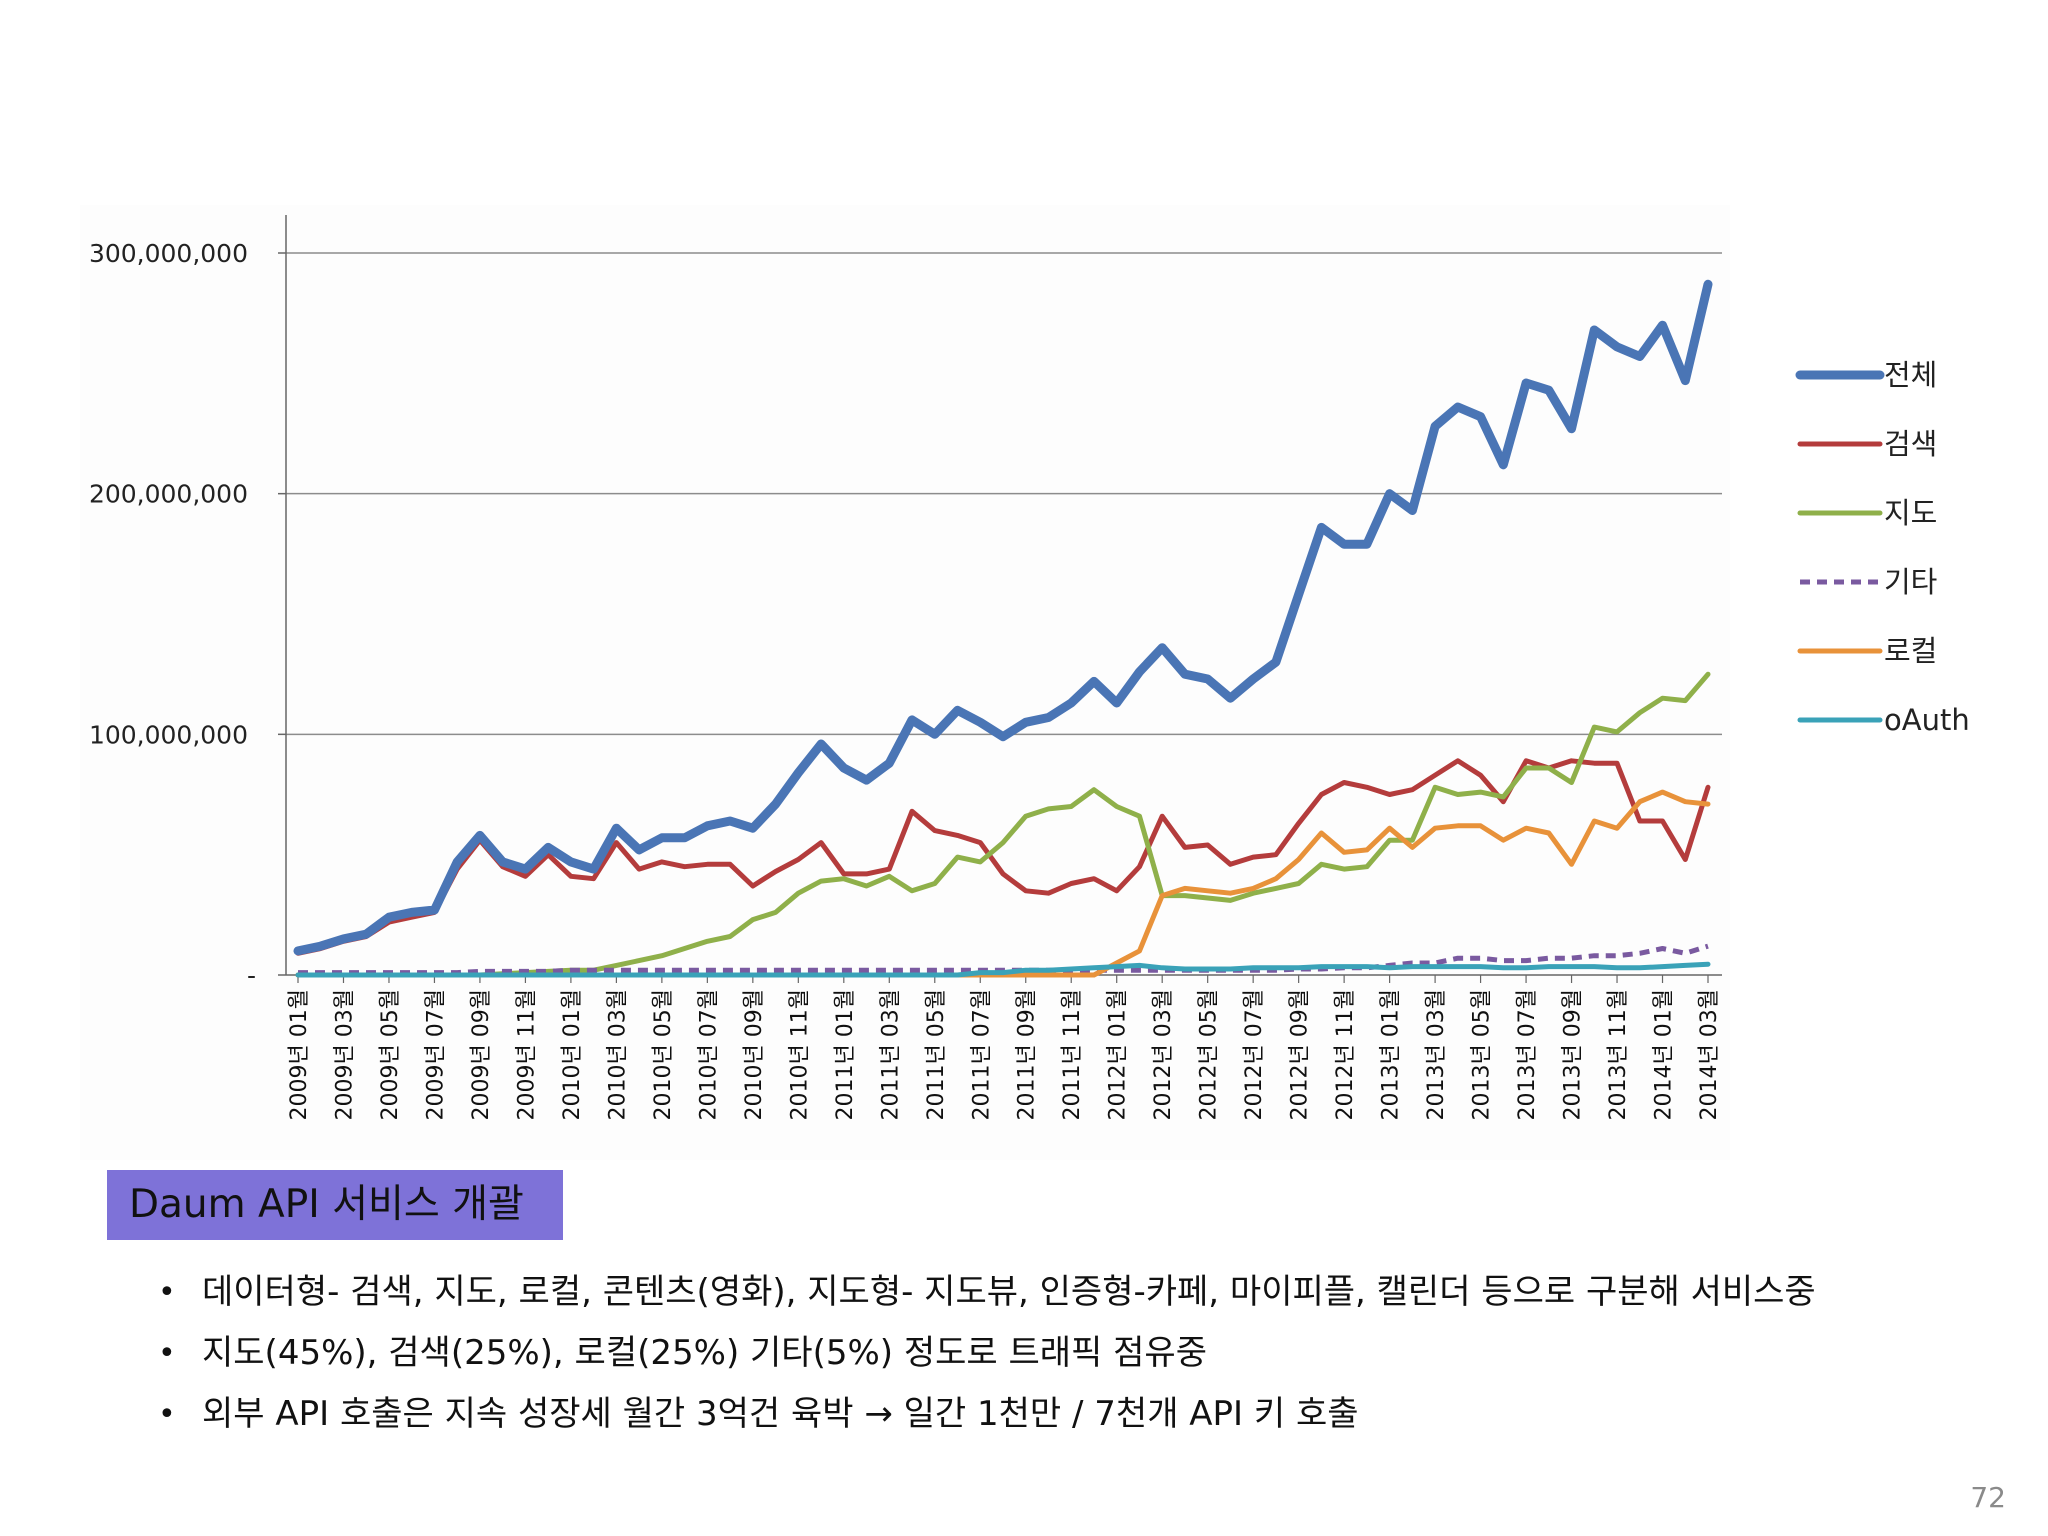 This screenshot has width=2048, height=1536. What do you see at coordinates (1988, 1497) in the screenshot?
I see `page-number: 72` at bounding box center [1988, 1497].